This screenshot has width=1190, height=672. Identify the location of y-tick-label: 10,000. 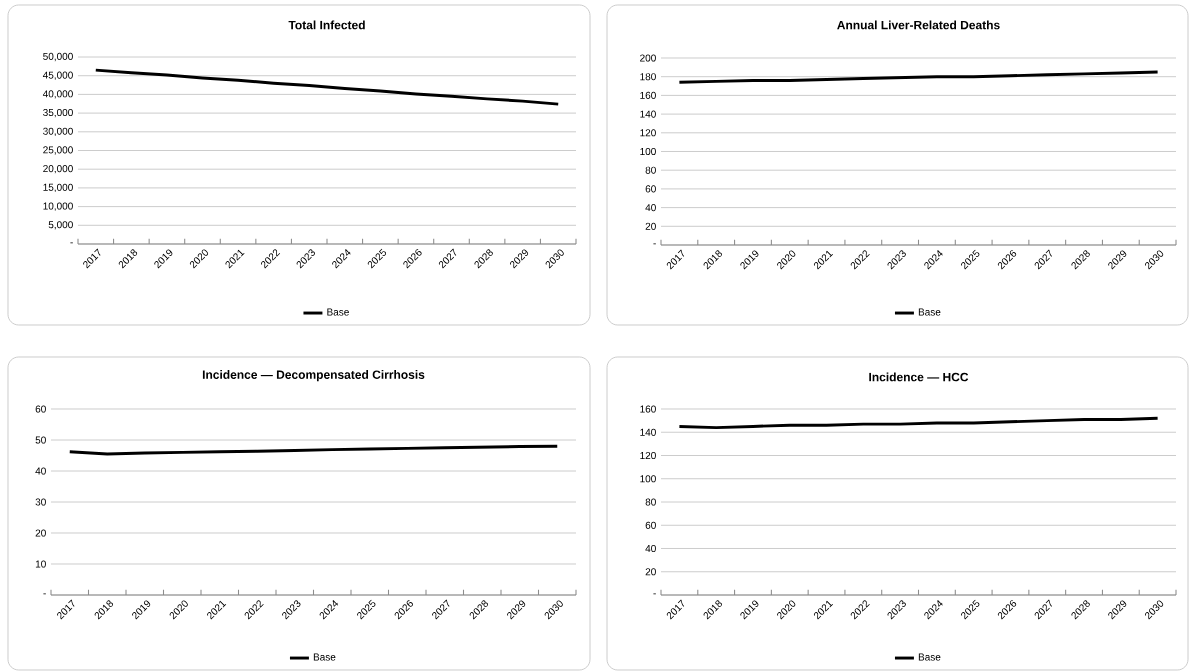
(58, 206).